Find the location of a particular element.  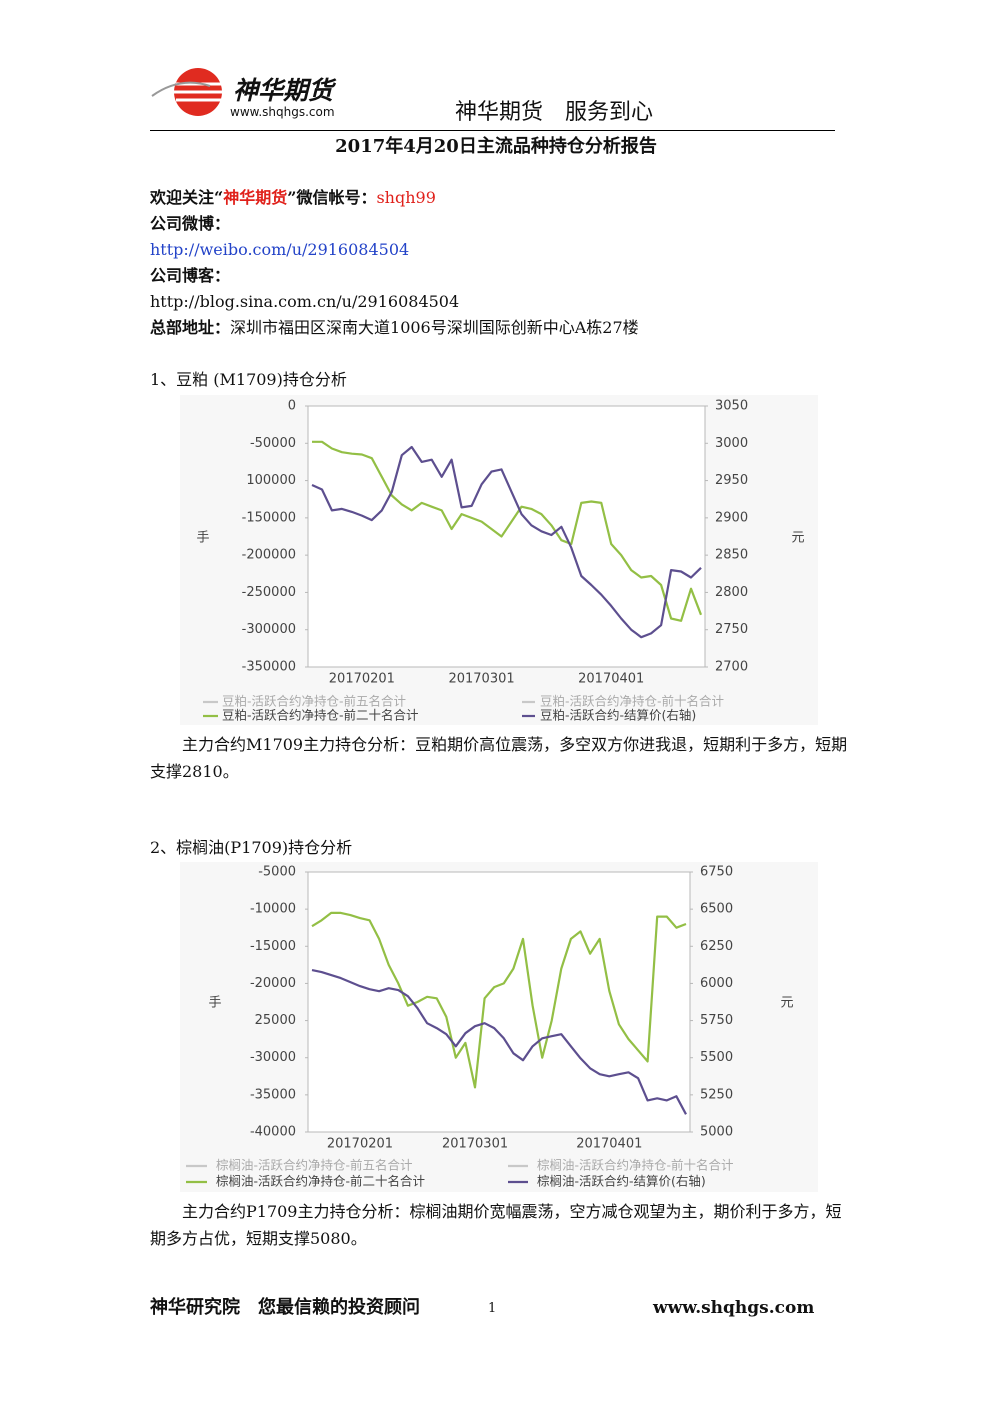

tick-label: 5750 is located at coordinates (716, 1020).